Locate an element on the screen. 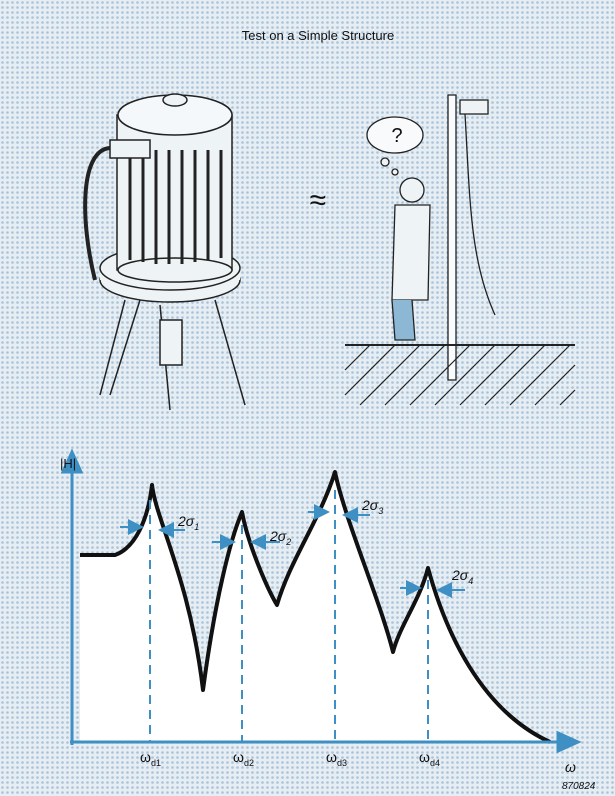 The width and height of the screenshot is (615, 796). title: Test on a Simple Structure is located at coordinates (318, 35).